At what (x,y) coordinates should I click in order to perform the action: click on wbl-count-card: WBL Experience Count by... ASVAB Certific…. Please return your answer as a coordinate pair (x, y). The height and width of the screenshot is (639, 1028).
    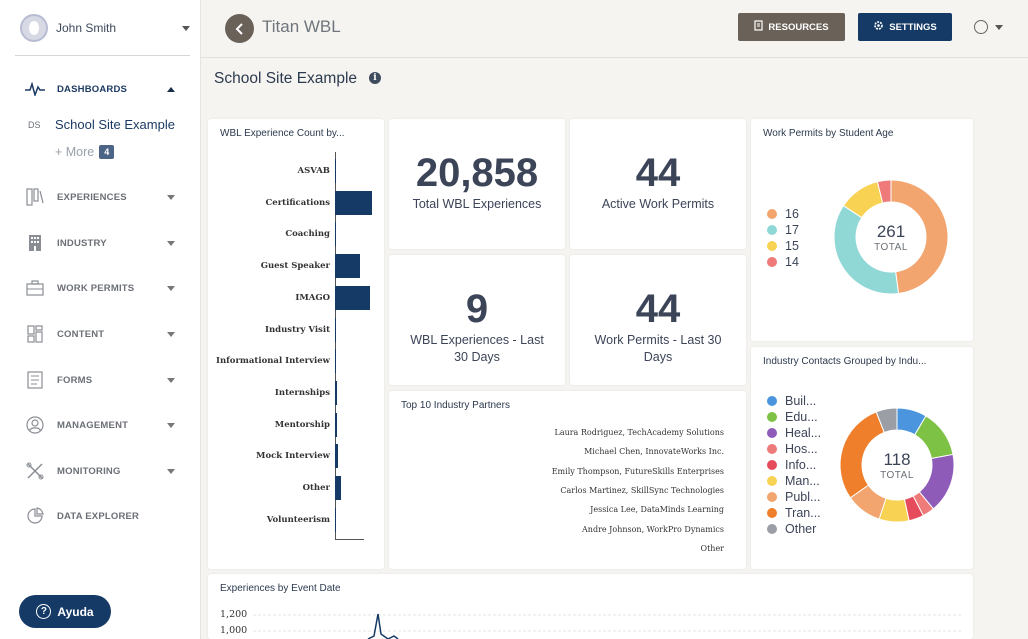
    Looking at the image, I should click on (296, 344).